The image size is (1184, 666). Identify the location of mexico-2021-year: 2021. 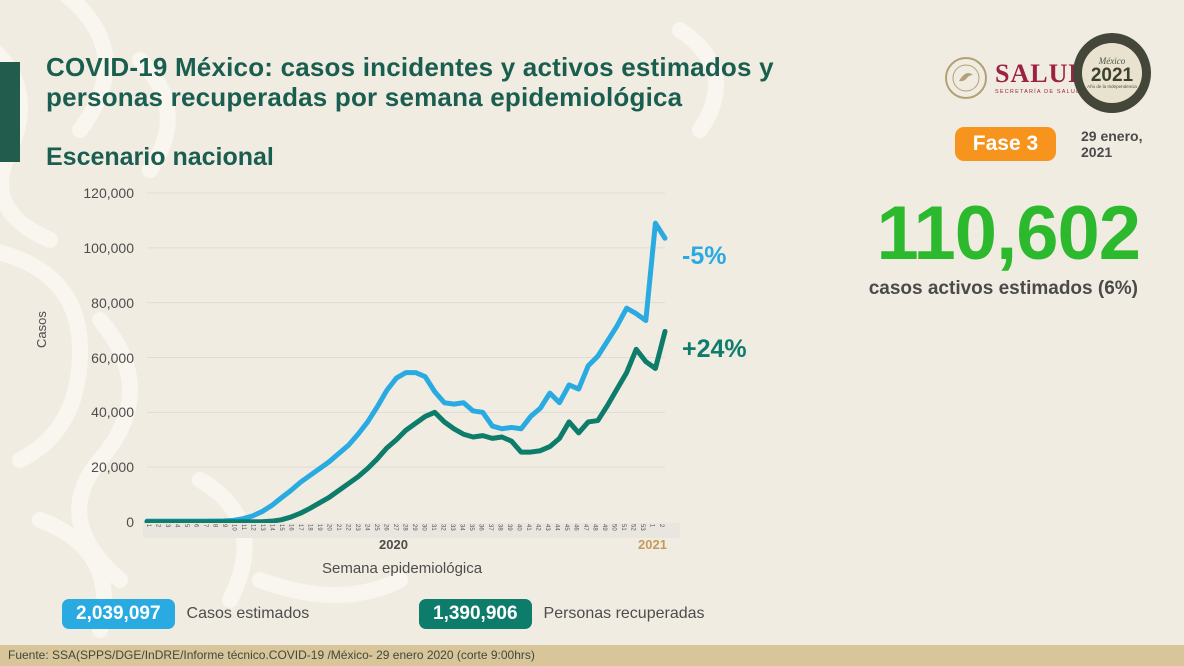
(1112, 75).